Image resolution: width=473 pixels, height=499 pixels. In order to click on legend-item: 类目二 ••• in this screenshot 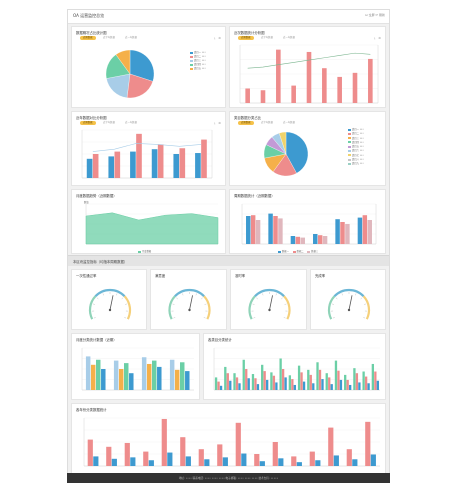, I will do `click(356, 134)`.